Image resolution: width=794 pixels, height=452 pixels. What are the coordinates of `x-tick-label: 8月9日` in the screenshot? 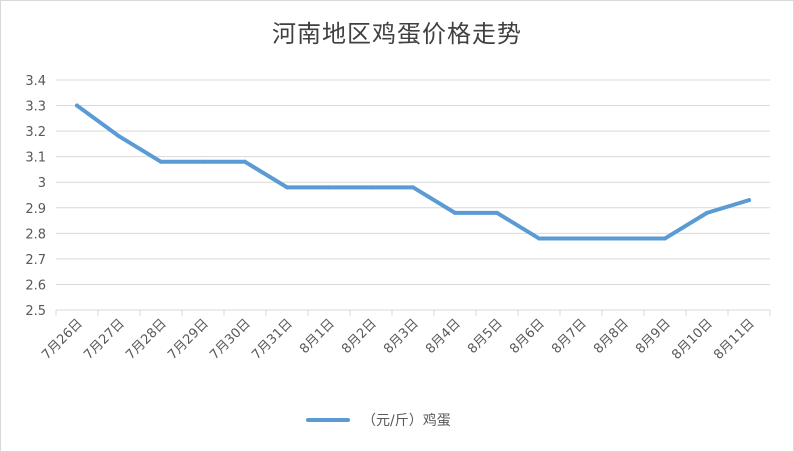 It's located at (653, 336).